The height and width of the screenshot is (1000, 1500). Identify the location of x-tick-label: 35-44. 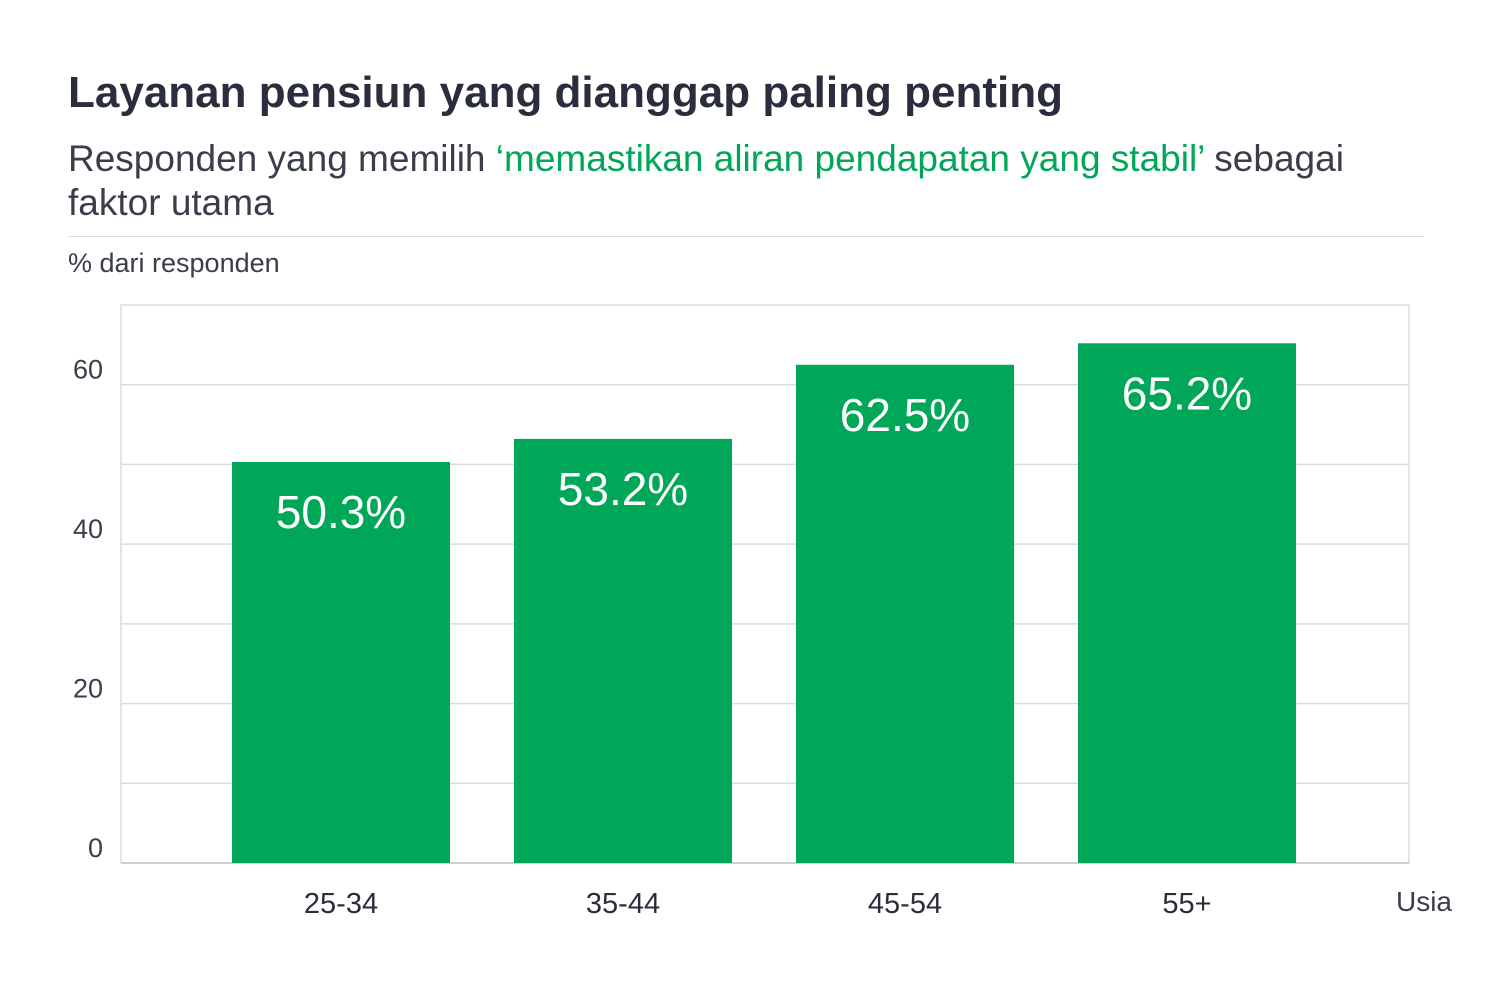
(623, 904).